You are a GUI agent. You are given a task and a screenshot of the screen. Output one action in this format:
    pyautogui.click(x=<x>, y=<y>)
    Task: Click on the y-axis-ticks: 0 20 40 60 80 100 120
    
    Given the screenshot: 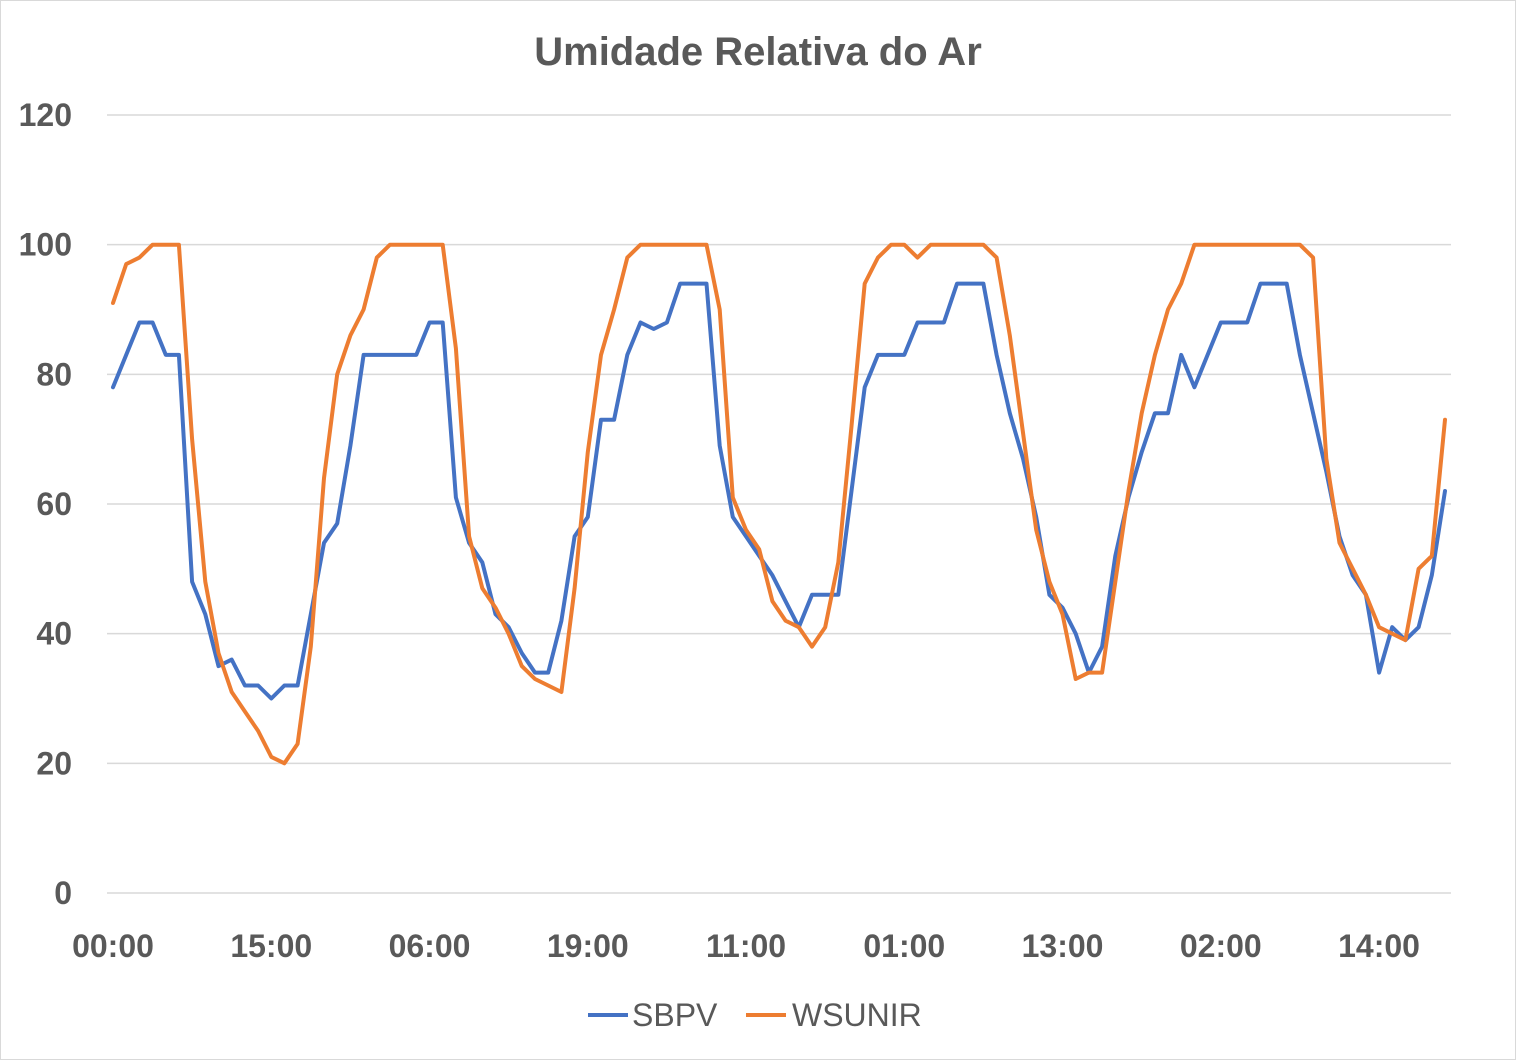 What is the action you would take?
    pyautogui.click(x=45, y=504)
    